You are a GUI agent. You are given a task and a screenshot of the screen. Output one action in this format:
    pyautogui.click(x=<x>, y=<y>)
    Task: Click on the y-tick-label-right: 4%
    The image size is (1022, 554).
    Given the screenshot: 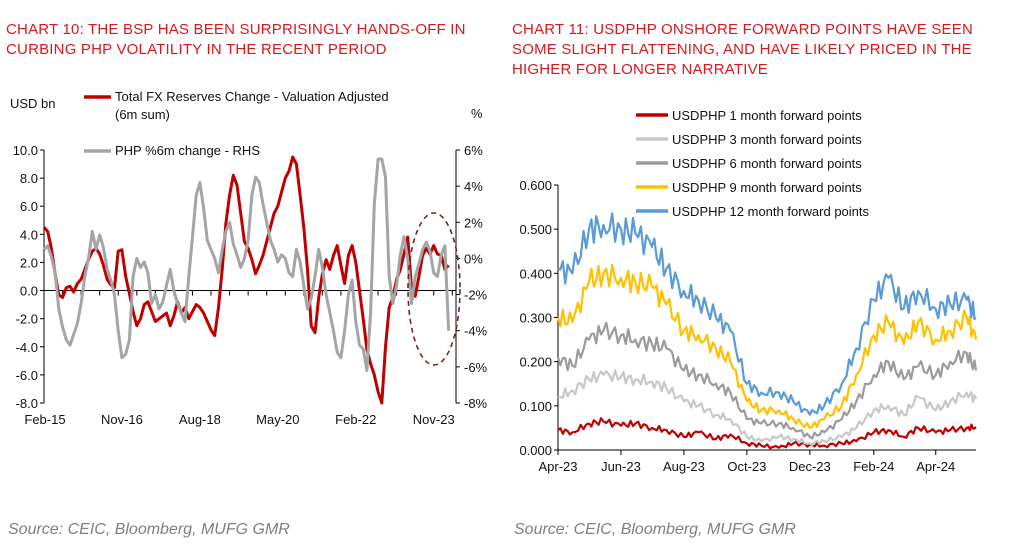 What is the action you would take?
    pyautogui.click(x=473, y=186)
    